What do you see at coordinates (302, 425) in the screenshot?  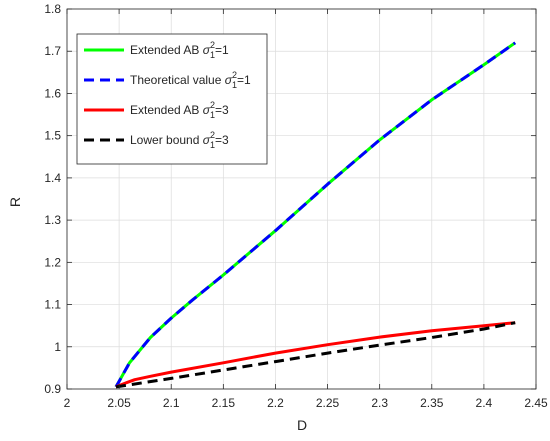 I see `x-axis-label: D` at bounding box center [302, 425].